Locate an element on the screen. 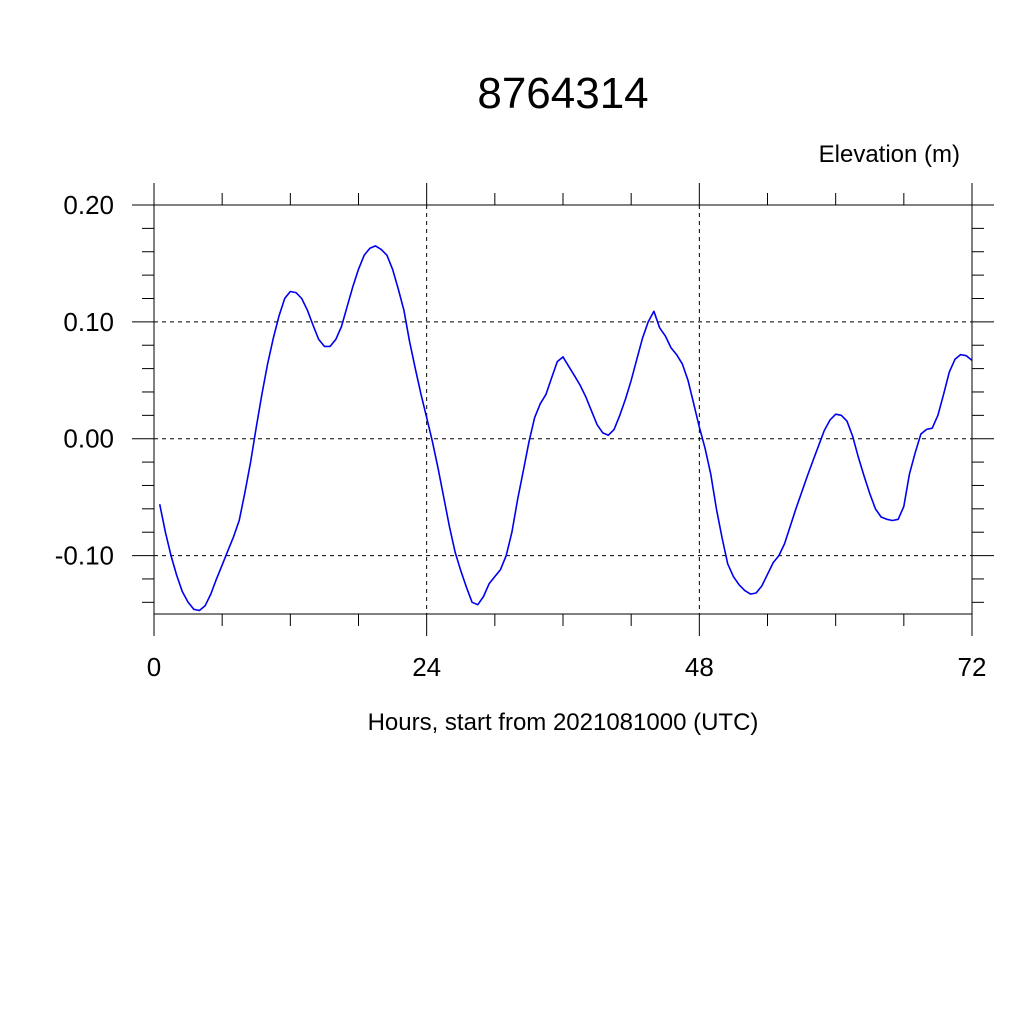  y-tick-label: 0.20 is located at coordinates (88, 205).